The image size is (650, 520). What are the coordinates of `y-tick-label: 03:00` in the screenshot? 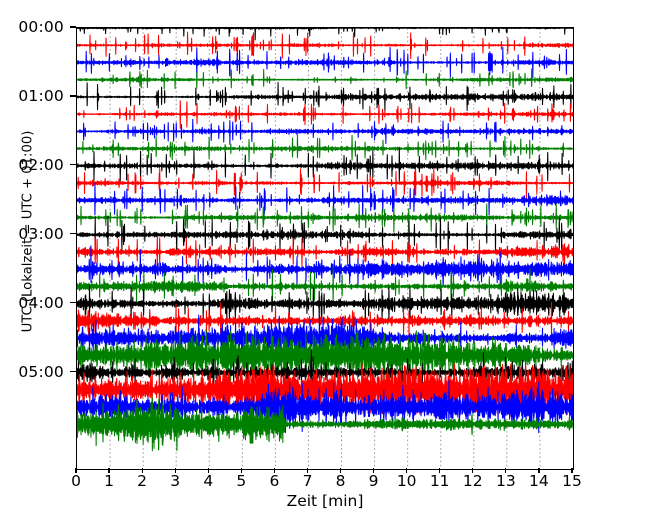 It's located at (41, 233).